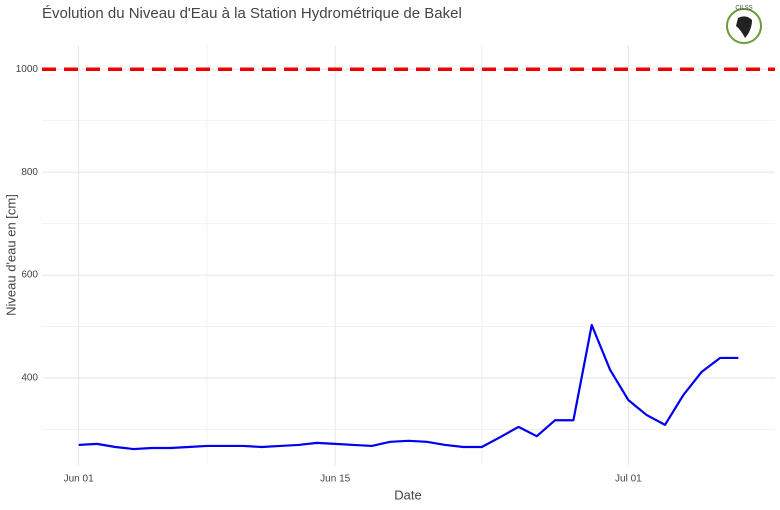 The height and width of the screenshot is (510, 780). Describe the element at coordinates (29, 275) in the screenshot. I see `y-tick-label: 600` at that location.